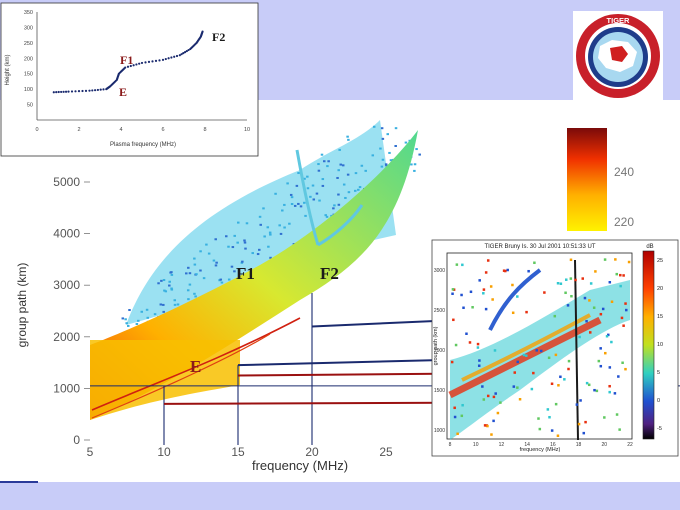 The height and width of the screenshot is (510, 680). What do you see at coordinates (450, 445) in the screenshot?
I see `backscatter-x-tick: 8` at bounding box center [450, 445].